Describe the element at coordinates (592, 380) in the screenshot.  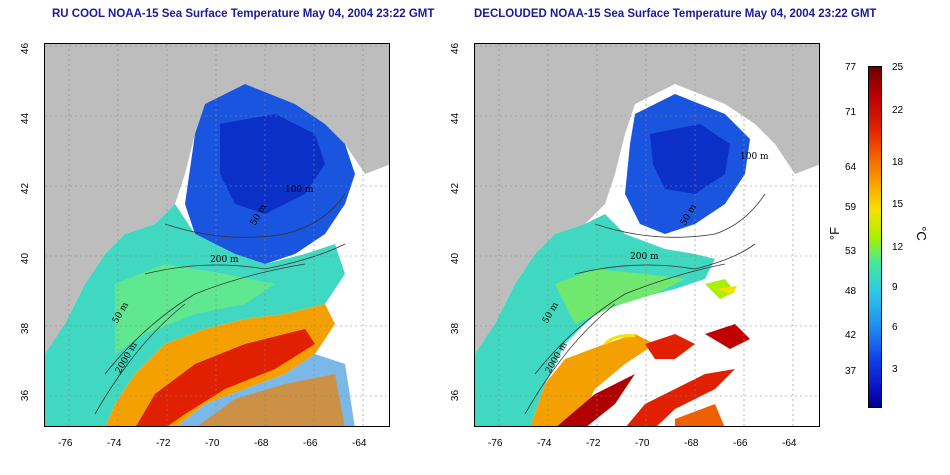
I see `gulf-stream-warm` at that location.